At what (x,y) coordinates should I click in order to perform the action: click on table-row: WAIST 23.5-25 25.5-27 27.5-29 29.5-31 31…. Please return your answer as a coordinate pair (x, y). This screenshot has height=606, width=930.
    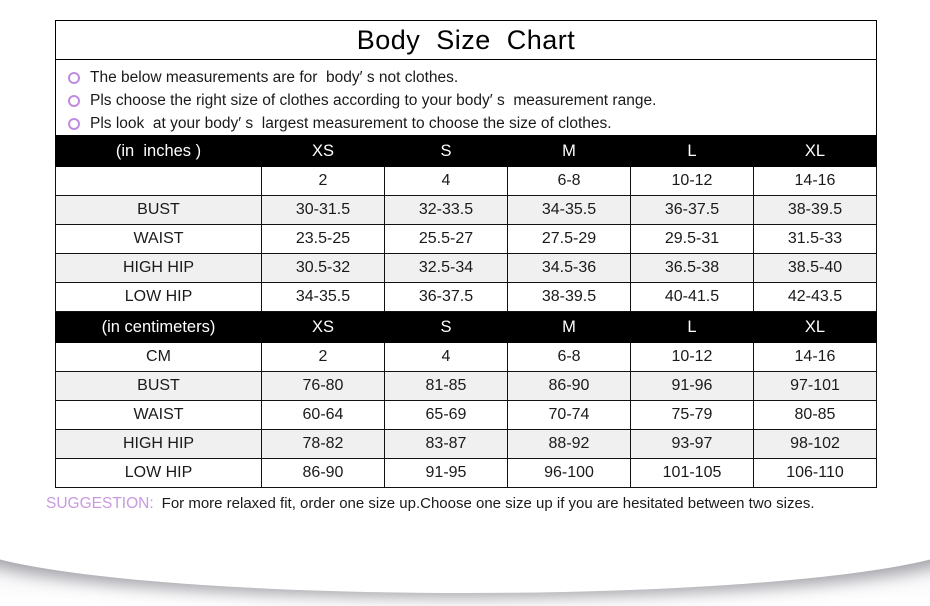
    Looking at the image, I should click on (466, 239).